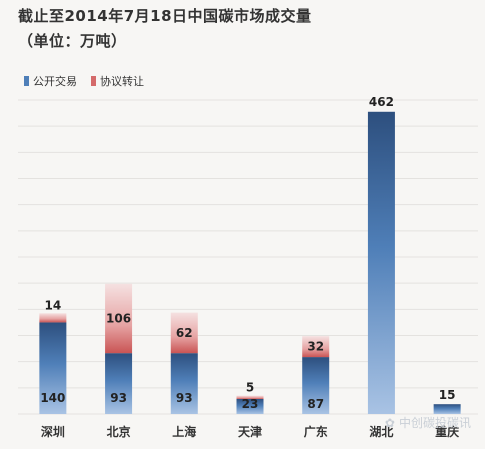 The height and width of the screenshot is (449, 485). What do you see at coordinates (119, 431) in the screenshot?
I see `x-tick-label-1: 北京` at bounding box center [119, 431].